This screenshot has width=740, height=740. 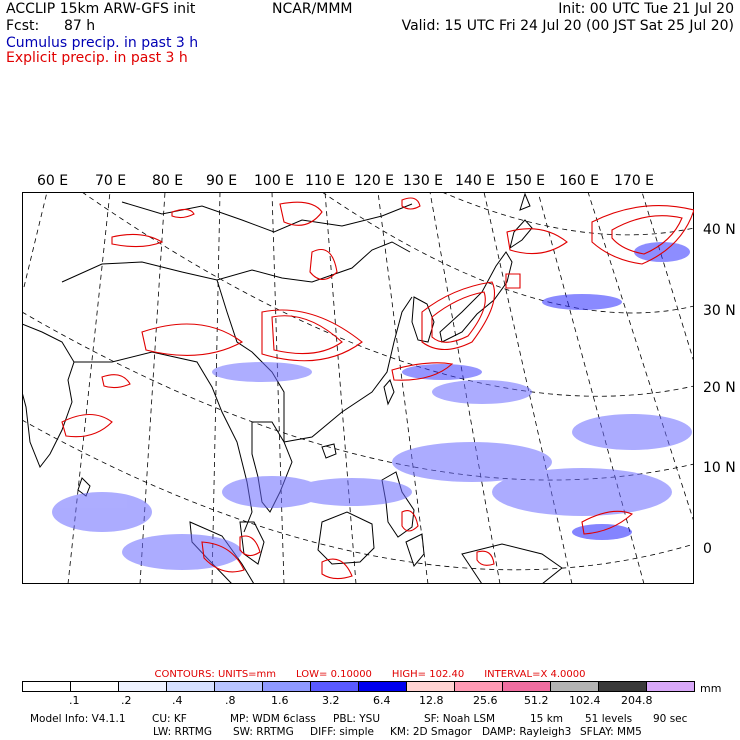 I want to click on lat-label-40n: 40 N, so click(x=719, y=230).